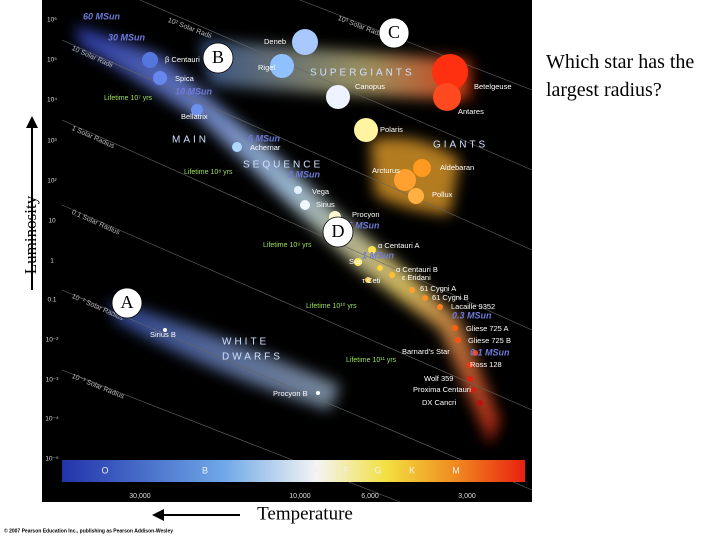 The image size is (720, 540). I want to click on star-name: Deneb, so click(275, 41).